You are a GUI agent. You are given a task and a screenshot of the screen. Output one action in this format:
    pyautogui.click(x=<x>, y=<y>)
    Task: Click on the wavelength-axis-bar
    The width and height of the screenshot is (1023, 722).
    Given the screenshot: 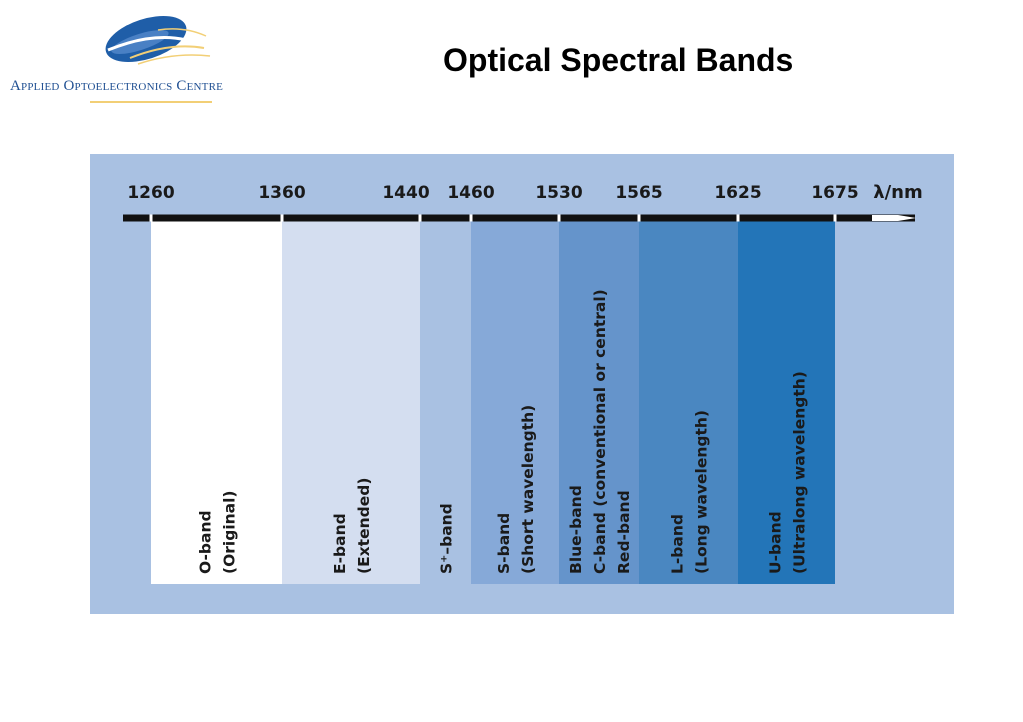 What is the action you would take?
    pyautogui.click(x=519, y=218)
    